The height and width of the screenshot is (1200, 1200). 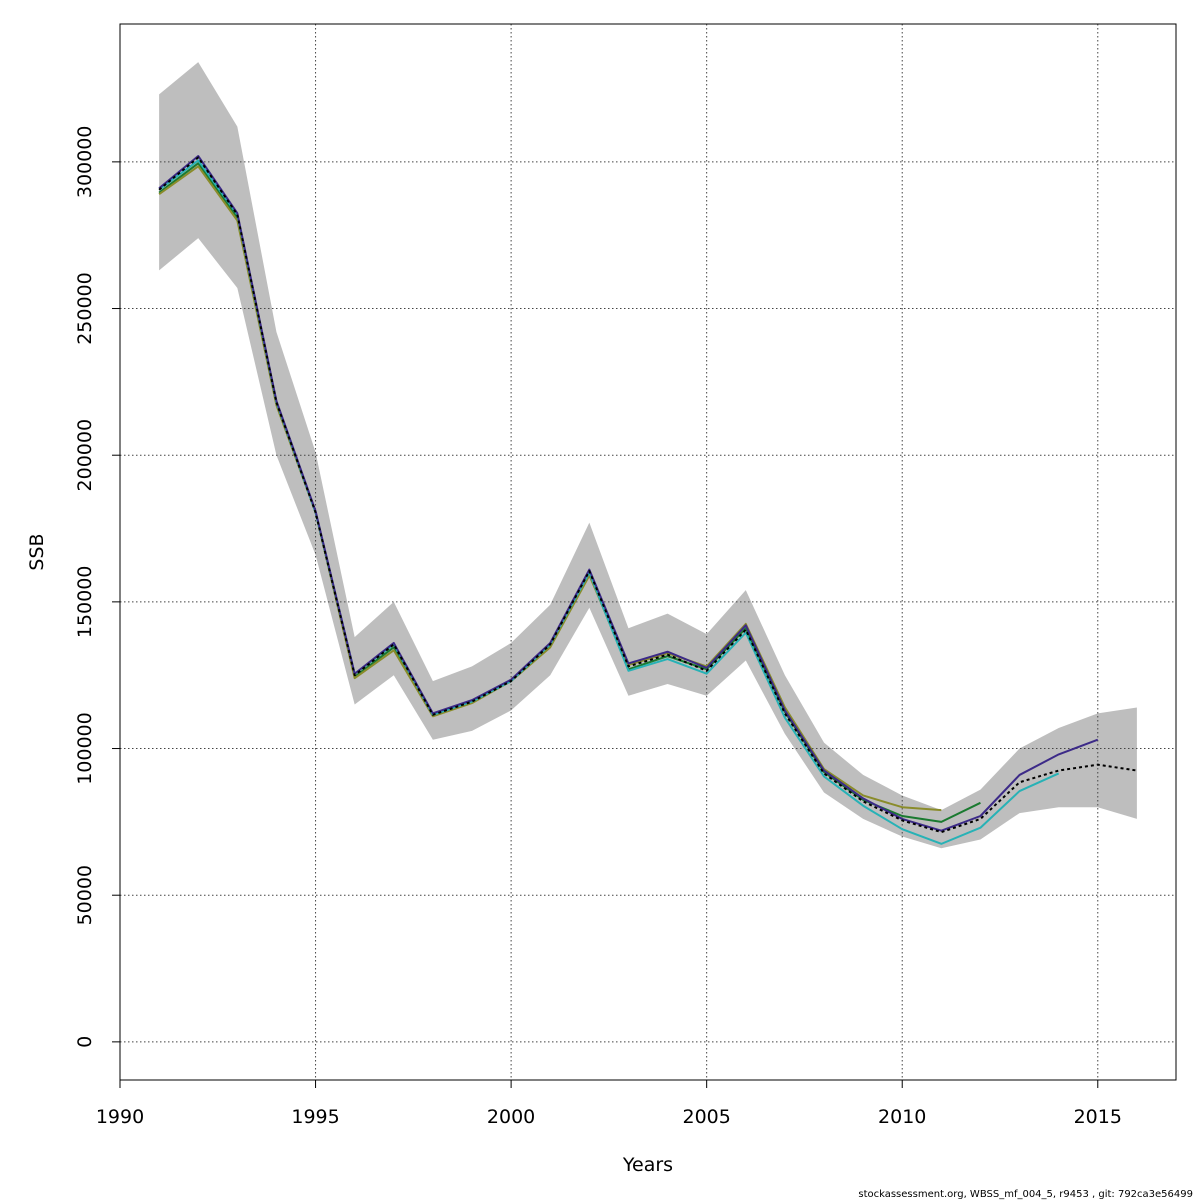 I want to click on y-tick-label: 100000, so click(x=85, y=748).